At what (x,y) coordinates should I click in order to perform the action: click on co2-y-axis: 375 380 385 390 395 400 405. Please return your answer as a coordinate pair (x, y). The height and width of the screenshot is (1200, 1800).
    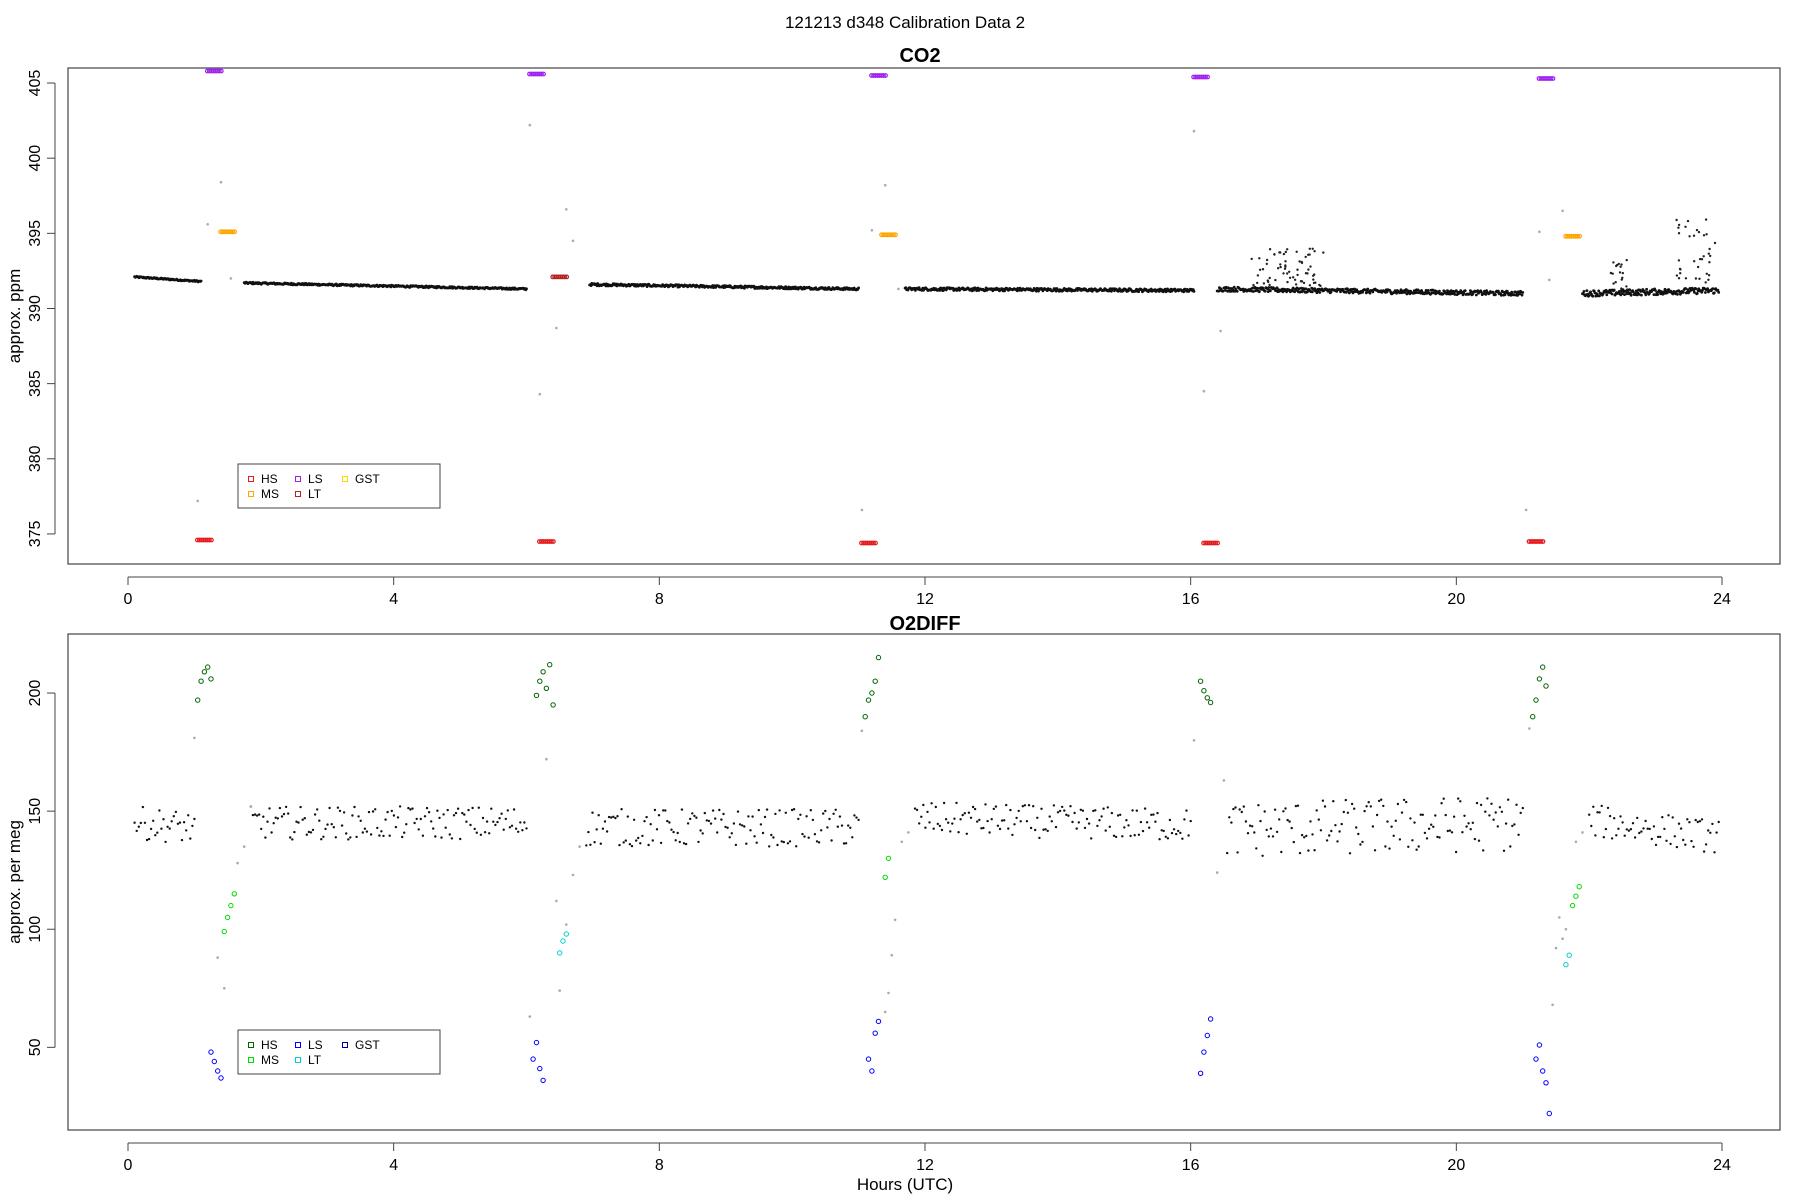
    Looking at the image, I should click on (41, 308).